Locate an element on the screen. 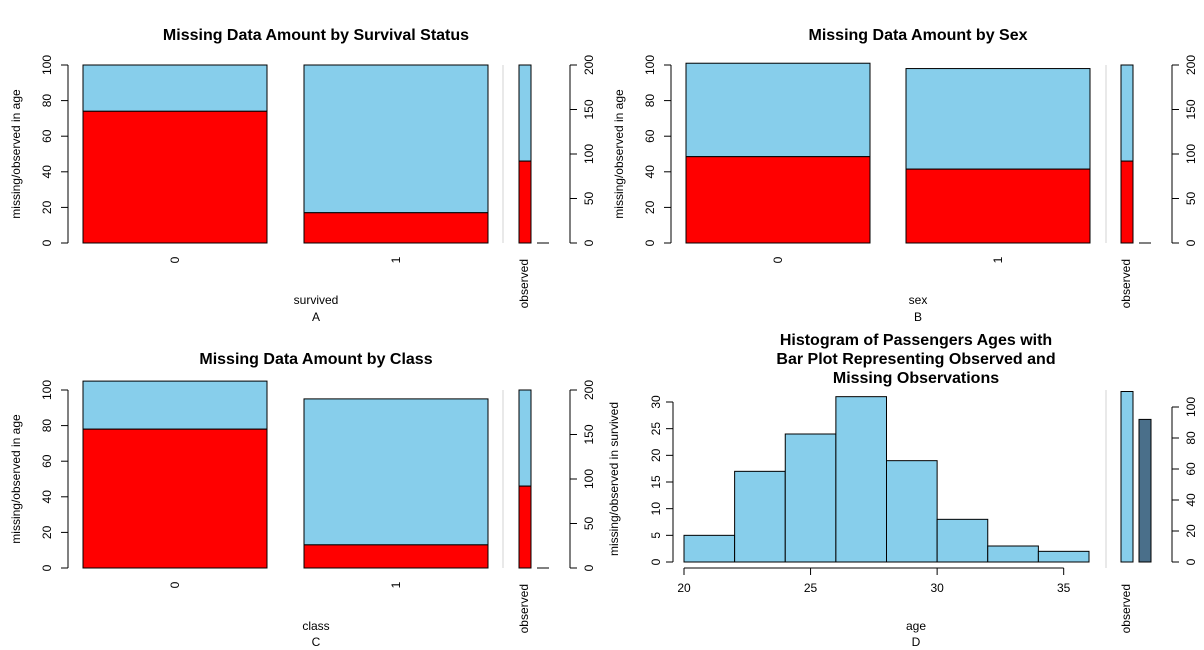 The image size is (1204, 650). chart-title: Missing Data Amount by Class is located at coordinates (315, 359).